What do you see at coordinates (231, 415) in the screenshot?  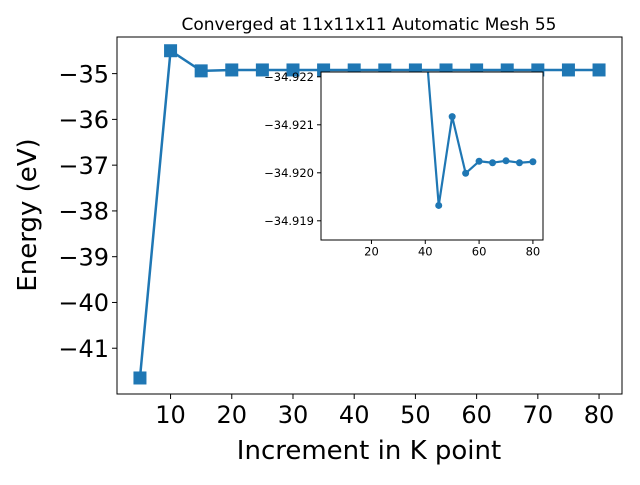 I see `main-x-tick-label: 20` at bounding box center [231, 415].